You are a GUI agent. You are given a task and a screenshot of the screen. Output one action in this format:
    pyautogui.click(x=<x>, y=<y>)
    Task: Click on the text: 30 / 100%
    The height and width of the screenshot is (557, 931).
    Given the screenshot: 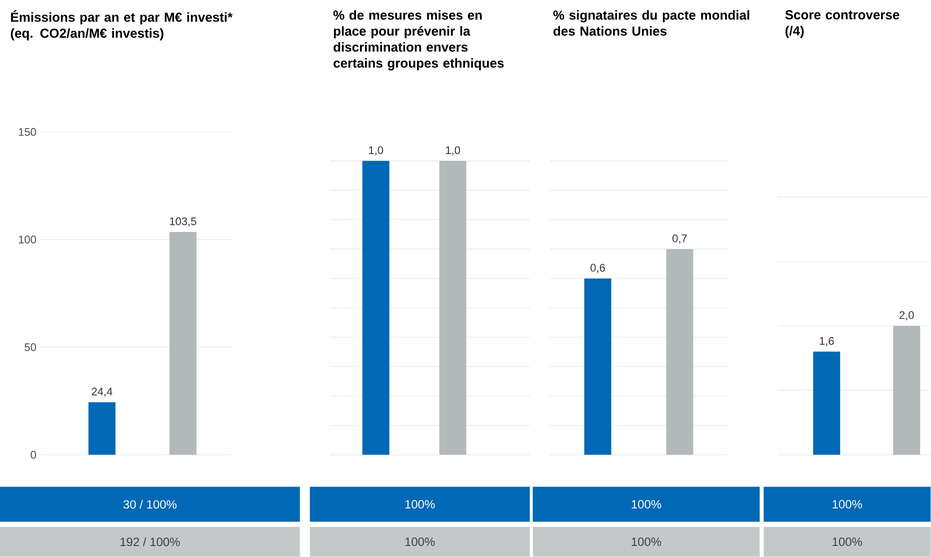 What is the action you would take?
    pyautogui.click(x=150, y=504)
    